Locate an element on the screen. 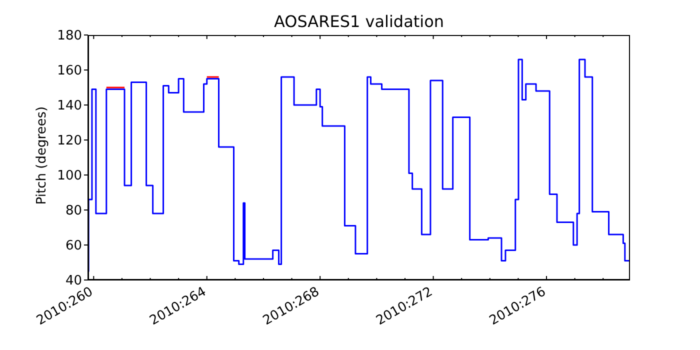 Image resolution: width=700 pixels, height=350 pixels. chart-title: AOSARES1 validation is located at coordinates (359, 21).